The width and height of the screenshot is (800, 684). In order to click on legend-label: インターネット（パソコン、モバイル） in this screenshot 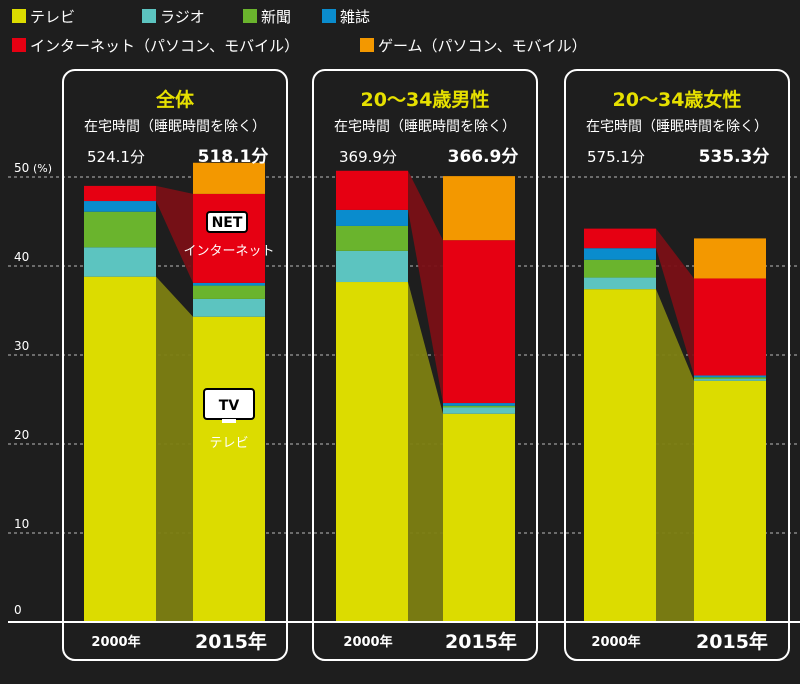, I will do `click(164, 46)`.